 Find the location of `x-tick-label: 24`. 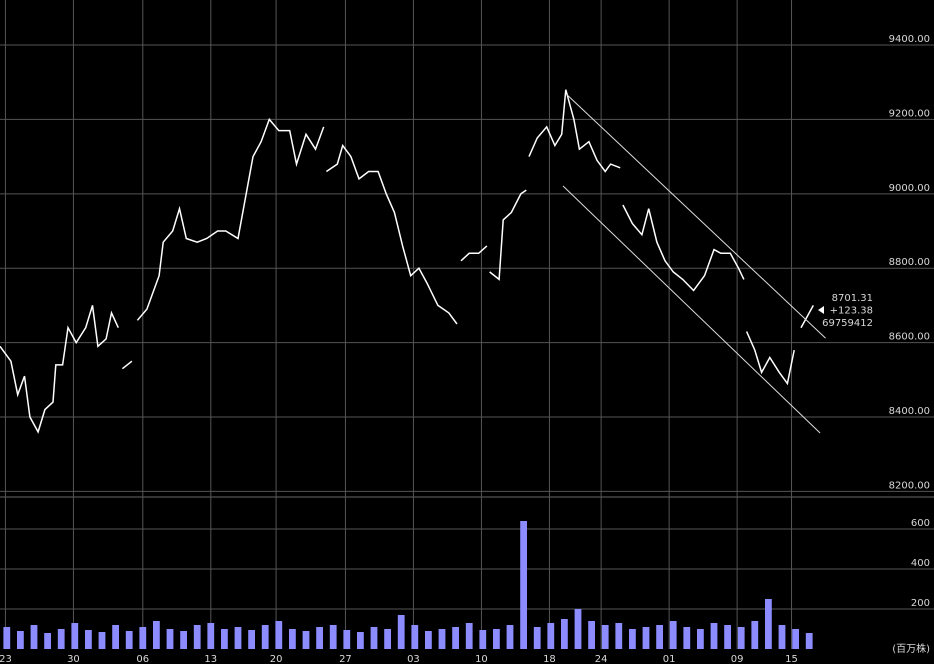

x-tick-label: 24 is located at coordinates (601, 659).